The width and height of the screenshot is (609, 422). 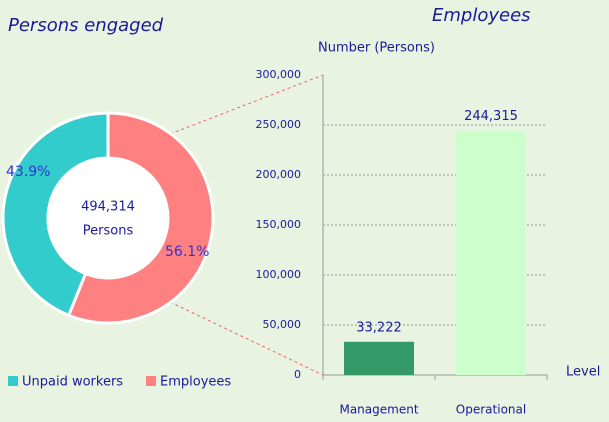 I want to click on x-axis-label: Level, so click(x=583, y=372).